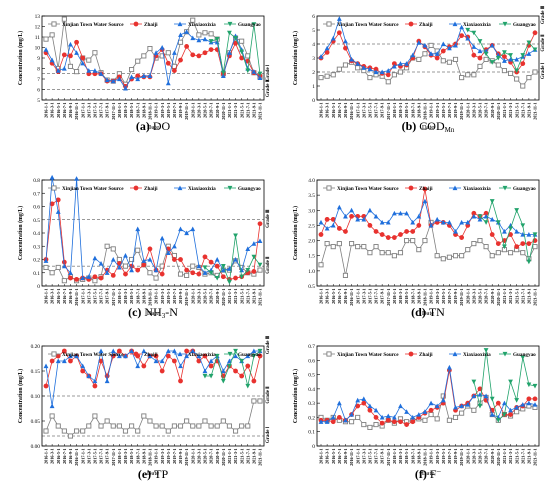 The image size is (550, 501). What do you see at coordinates (327, 296) in the screenshot?
I see `x-tick-label: 2016-3-1` at bounding box center [327, 296].